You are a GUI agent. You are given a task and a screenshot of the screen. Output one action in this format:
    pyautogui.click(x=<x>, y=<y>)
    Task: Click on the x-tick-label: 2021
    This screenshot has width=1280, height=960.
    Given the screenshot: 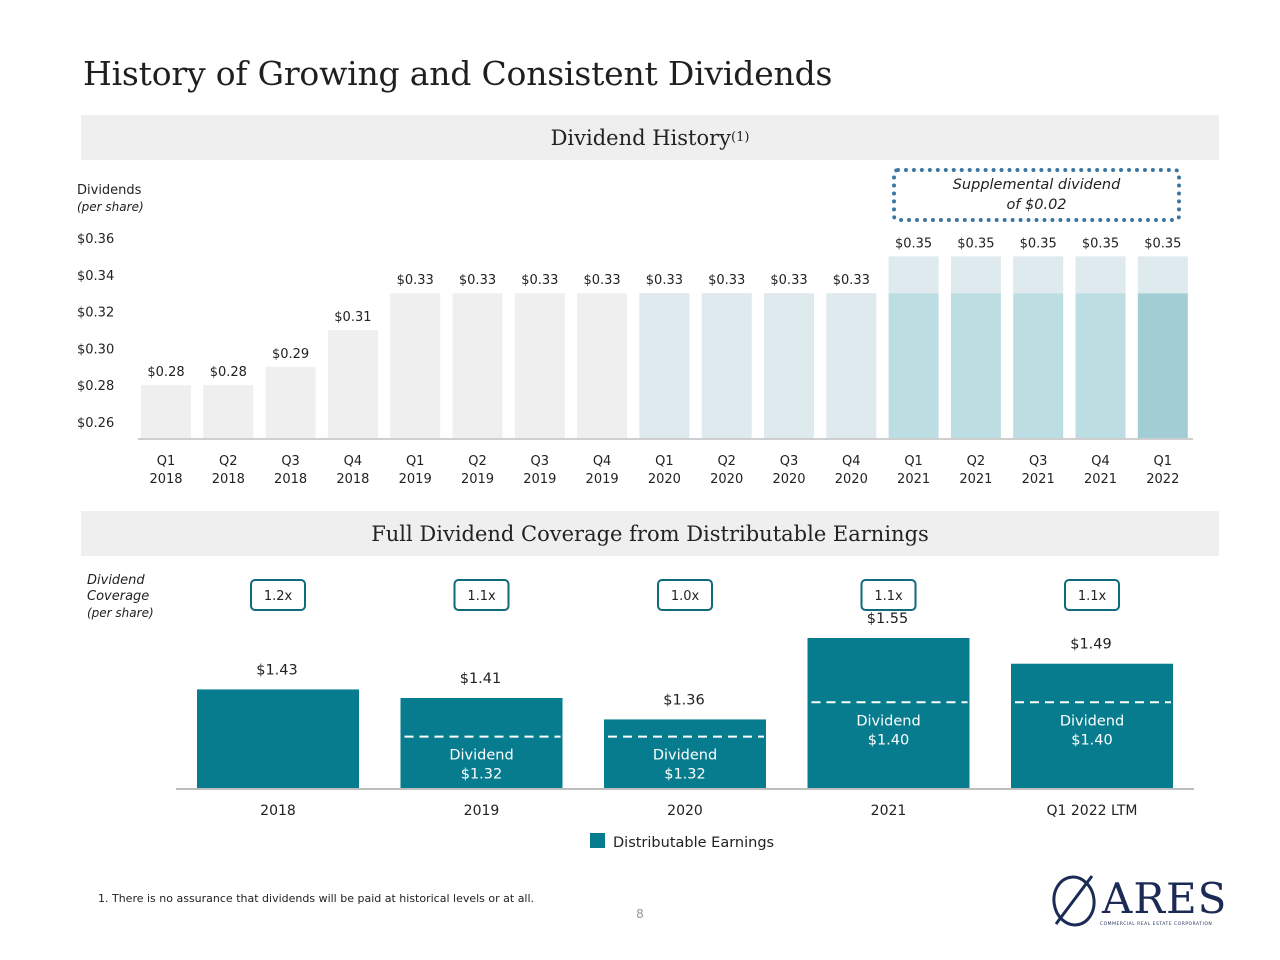 What is the action you would take?
    pyautogui.click(x=889, y=811)
    